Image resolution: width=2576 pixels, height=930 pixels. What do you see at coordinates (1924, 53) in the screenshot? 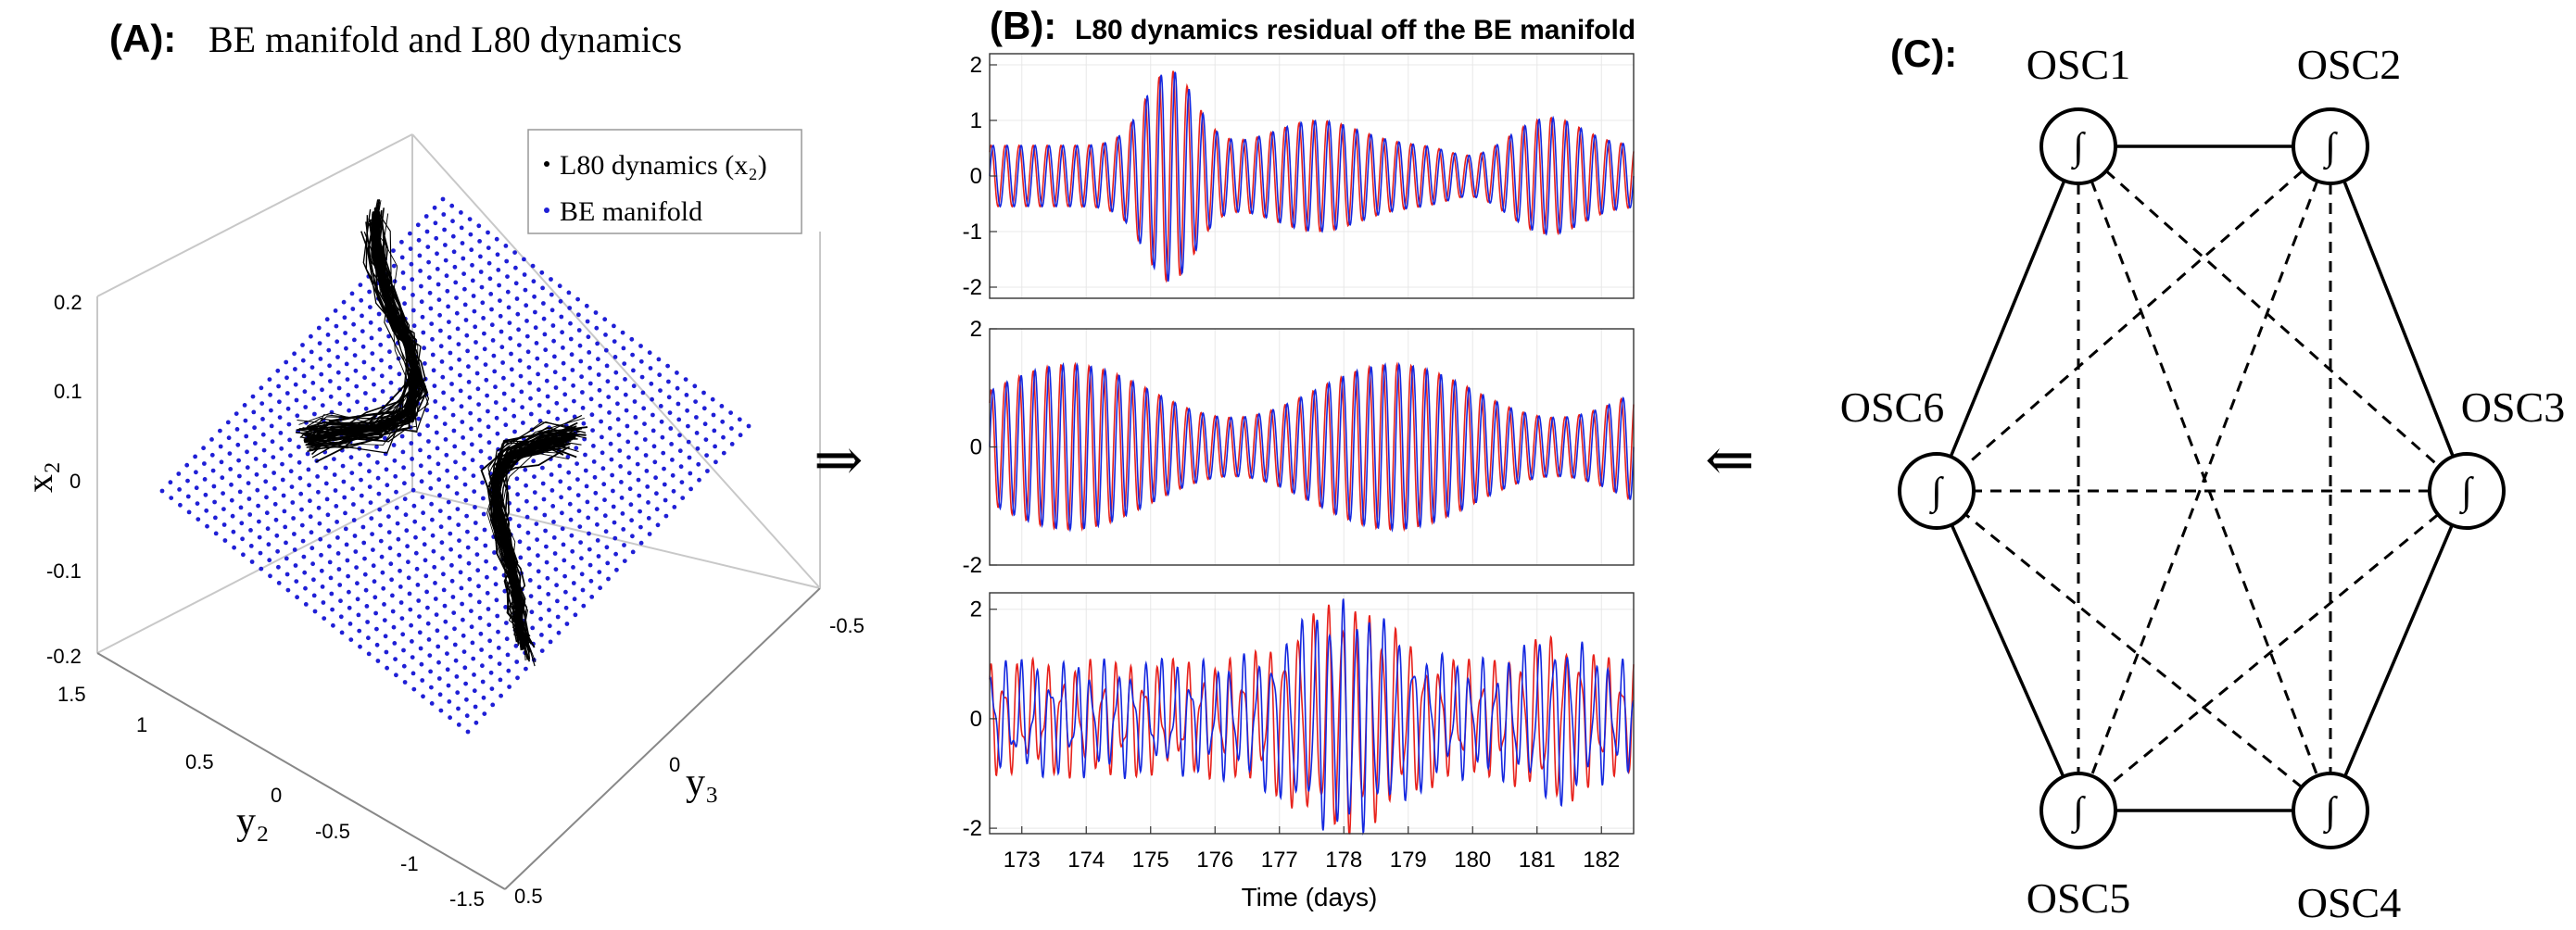
I see `panel-c-label: (C):` at bounding box center [1924, 53].